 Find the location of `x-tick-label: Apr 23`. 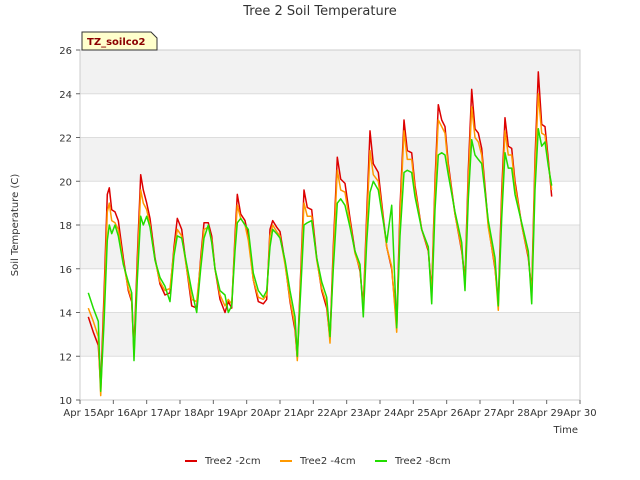

x-tick-label: Apr 23 is located at coordinates (346, 413).